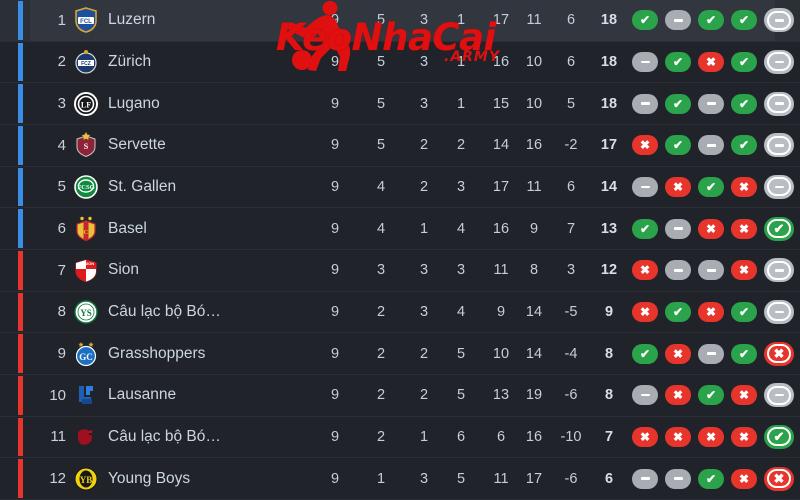 This screenshot has height=500, width=800. Describe the element at coordinates (132, 20) in the screenshot. I see `team-name: Luzern` at that location.